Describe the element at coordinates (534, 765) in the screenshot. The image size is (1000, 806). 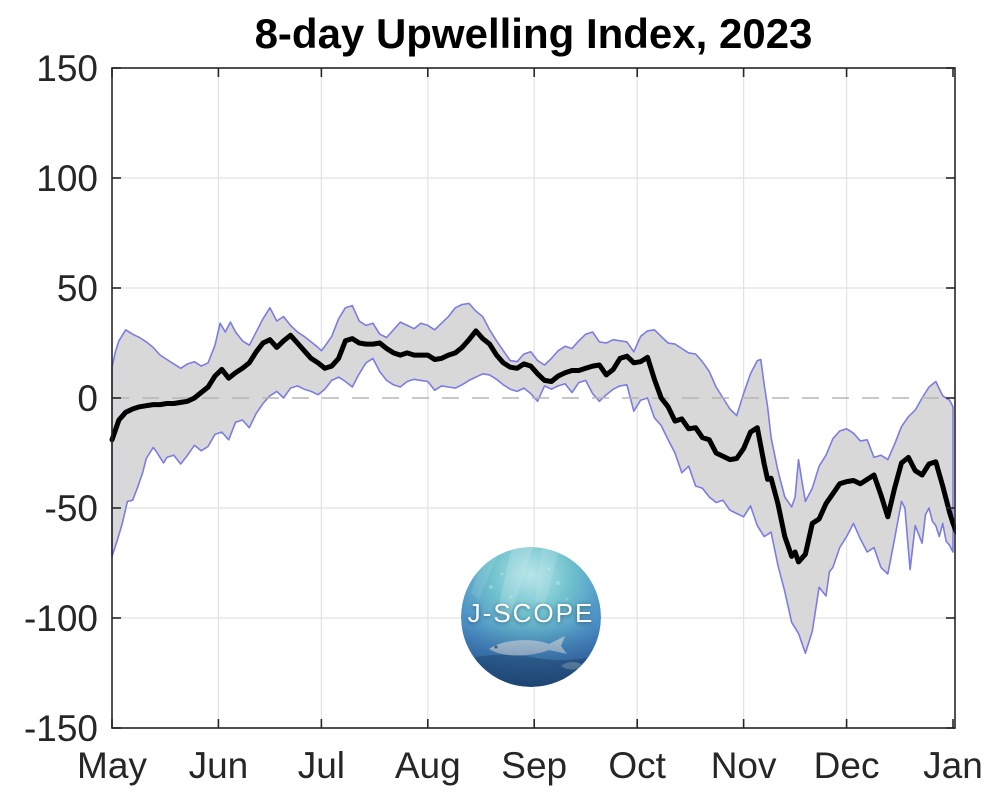
I see `svg-text: Sep` at that location.